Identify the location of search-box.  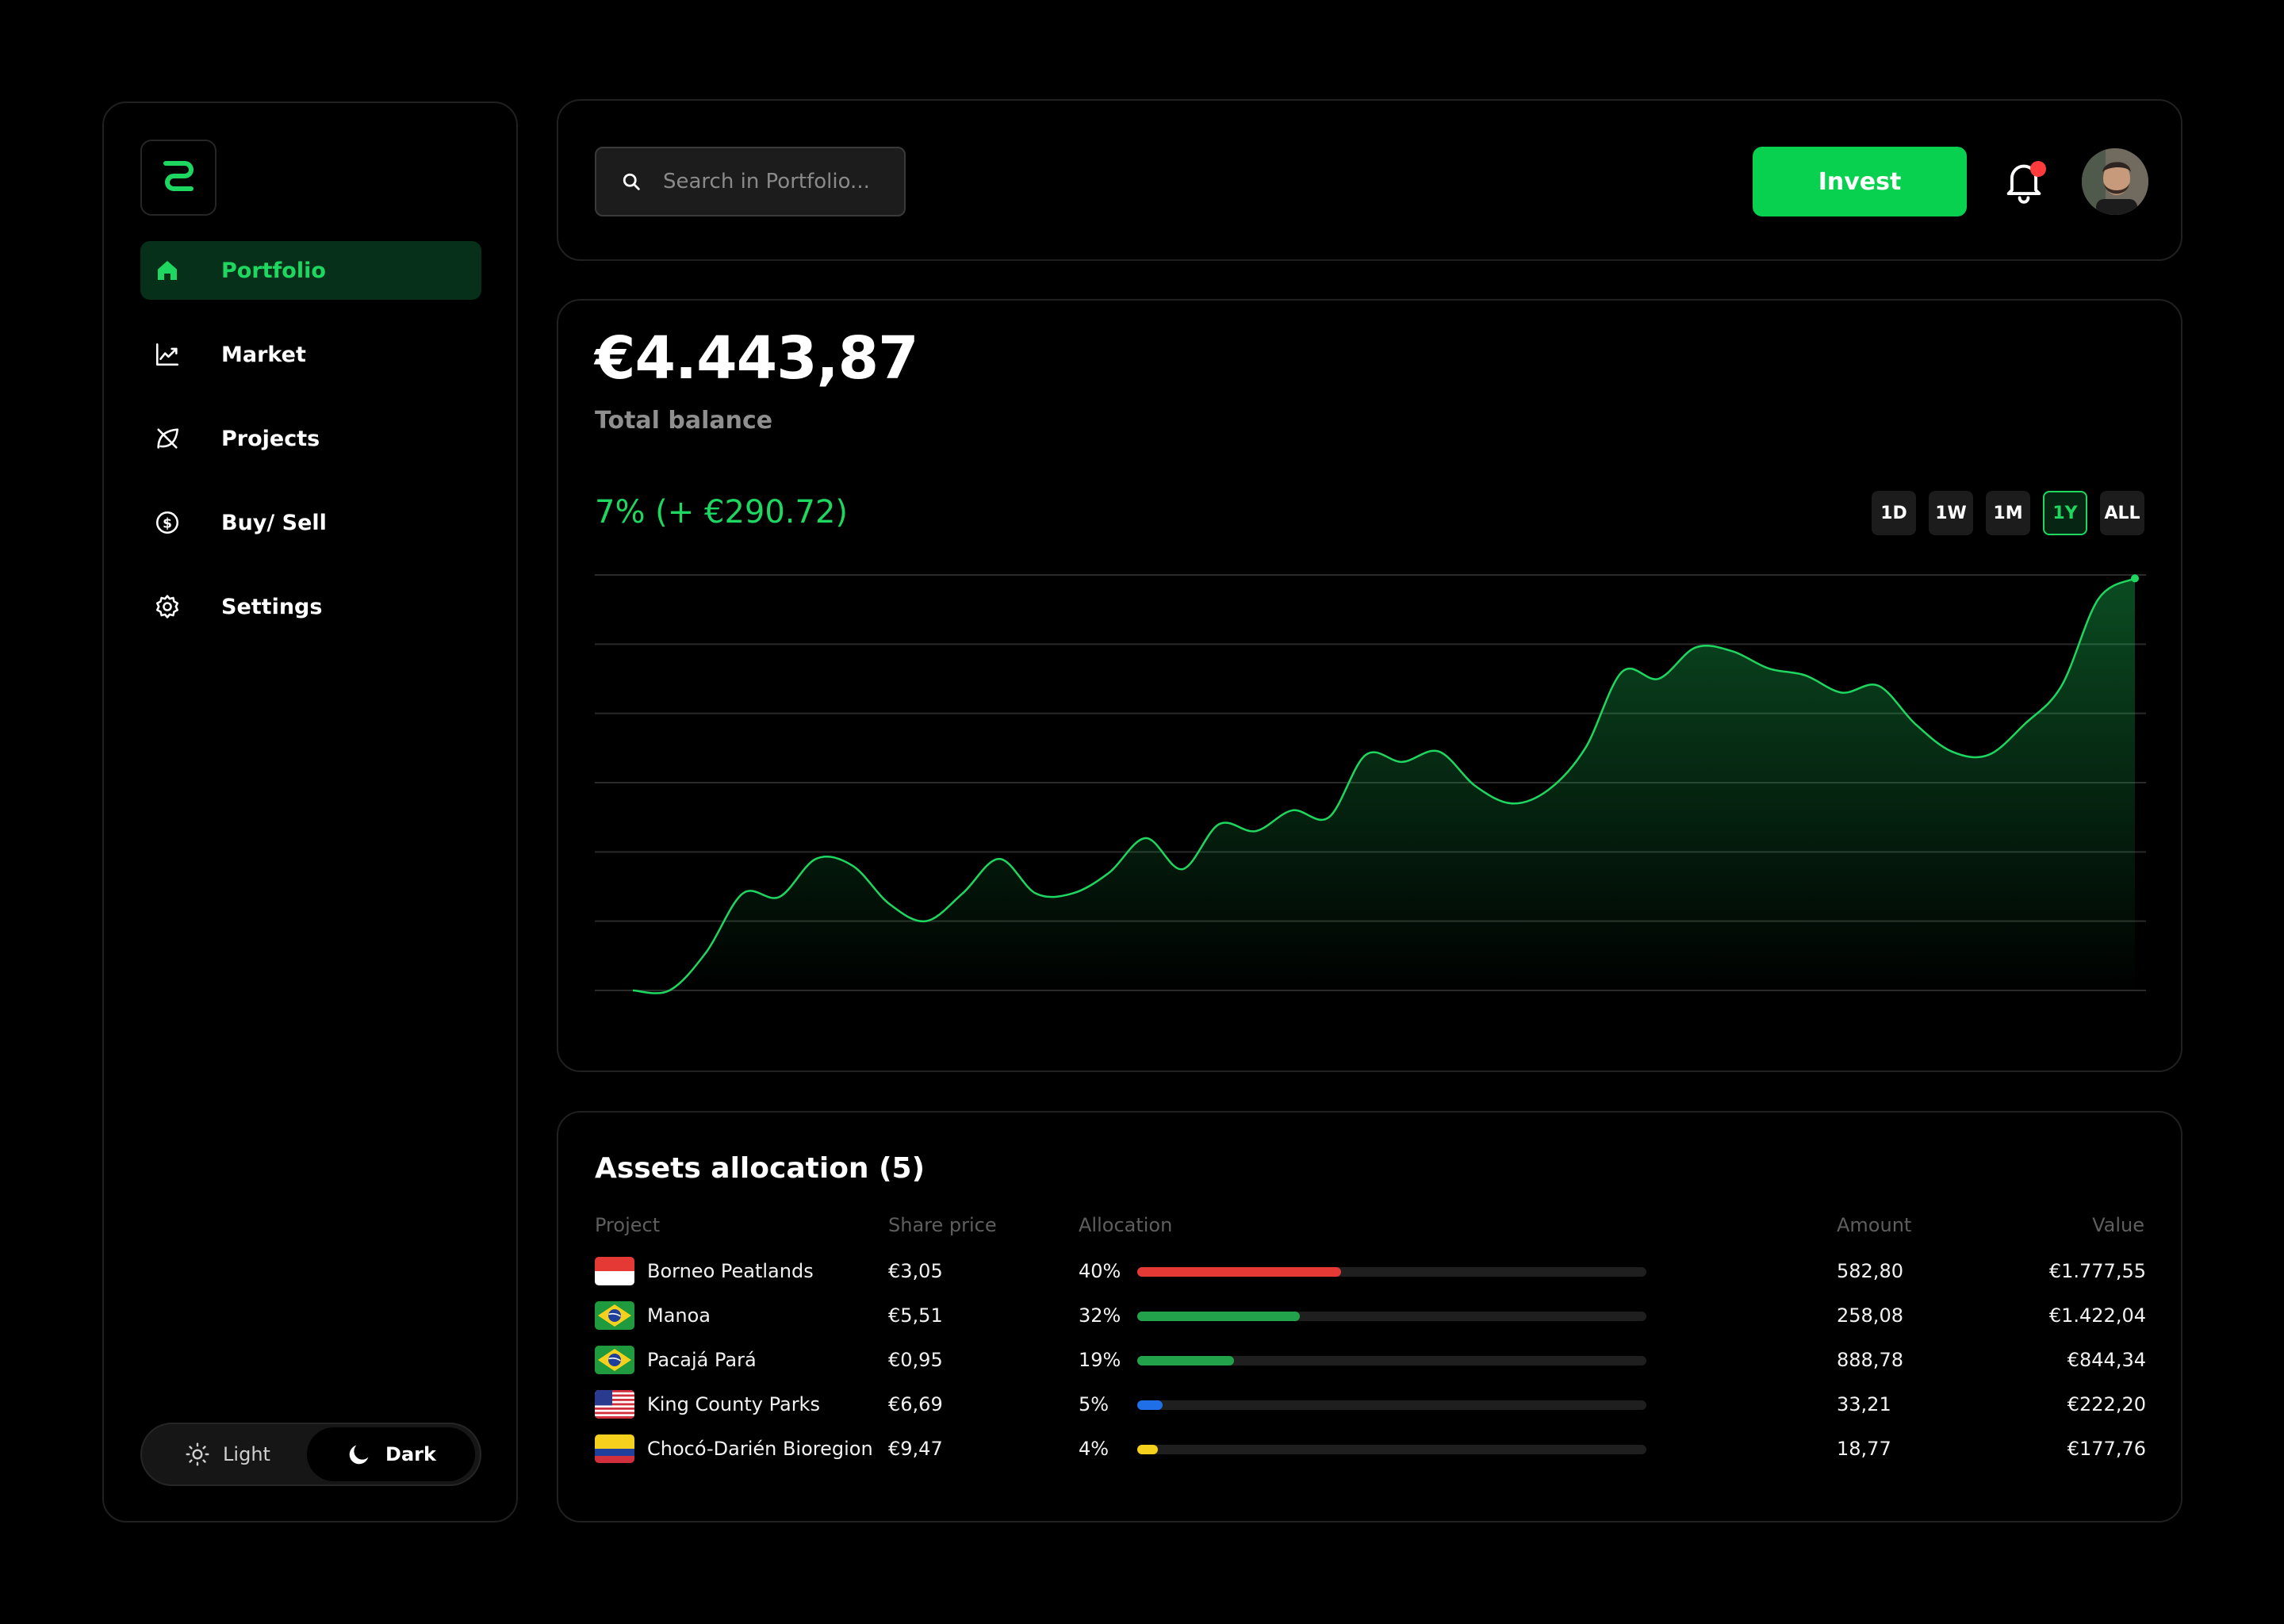
(750, 181).